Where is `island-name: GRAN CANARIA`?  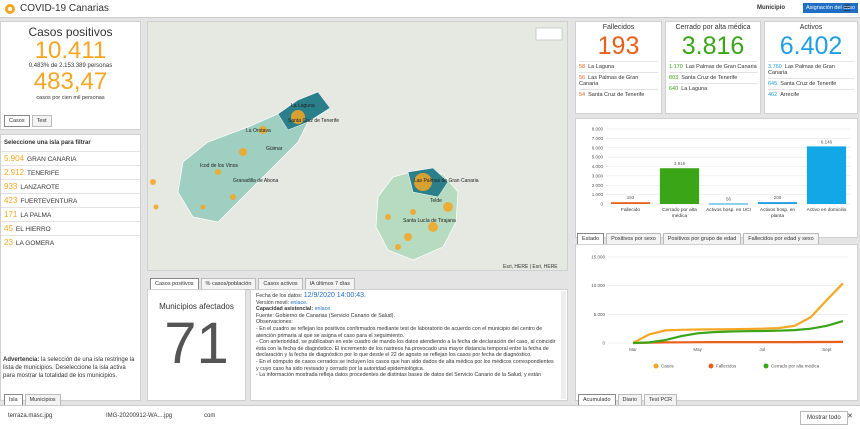
island-name: GRAN CANARIA is located at coordinates (52, 159).